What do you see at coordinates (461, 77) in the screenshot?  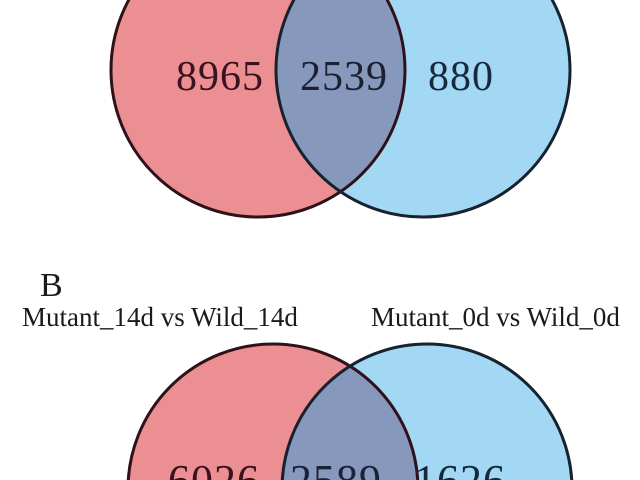 I see `venn-a-right-count: 880` at bounding box center [461, 77].